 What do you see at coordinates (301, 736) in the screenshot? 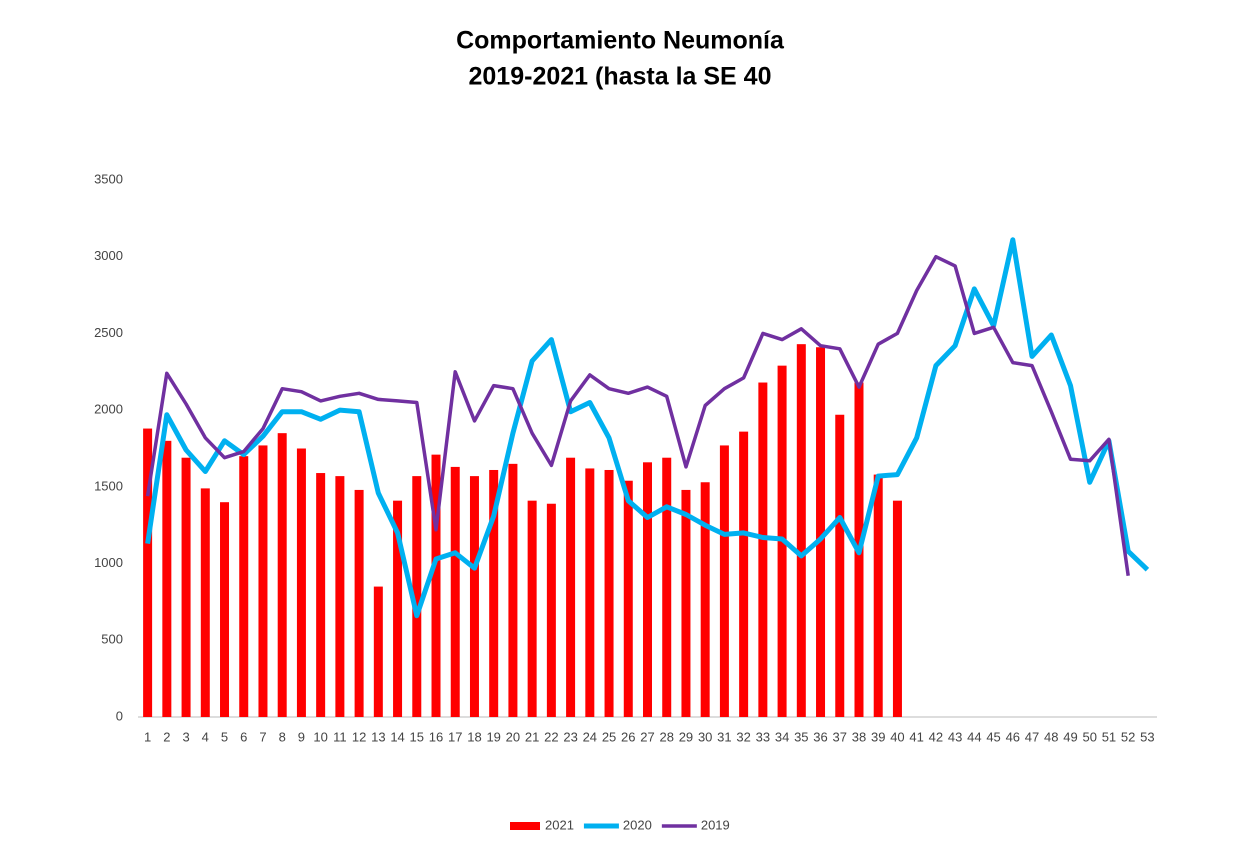
I see `x-tick-label: 9` at bounding box center [301, 736].